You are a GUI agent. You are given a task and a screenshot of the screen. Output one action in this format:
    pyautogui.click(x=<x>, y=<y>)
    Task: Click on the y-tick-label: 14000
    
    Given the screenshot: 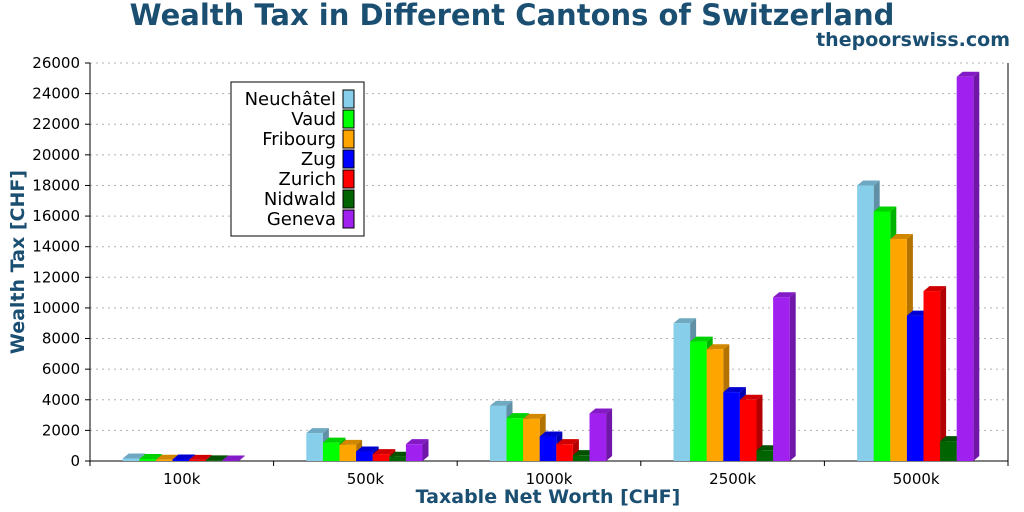 What is the action you would take?
    pyautogui.click(x=56, y=247)
    